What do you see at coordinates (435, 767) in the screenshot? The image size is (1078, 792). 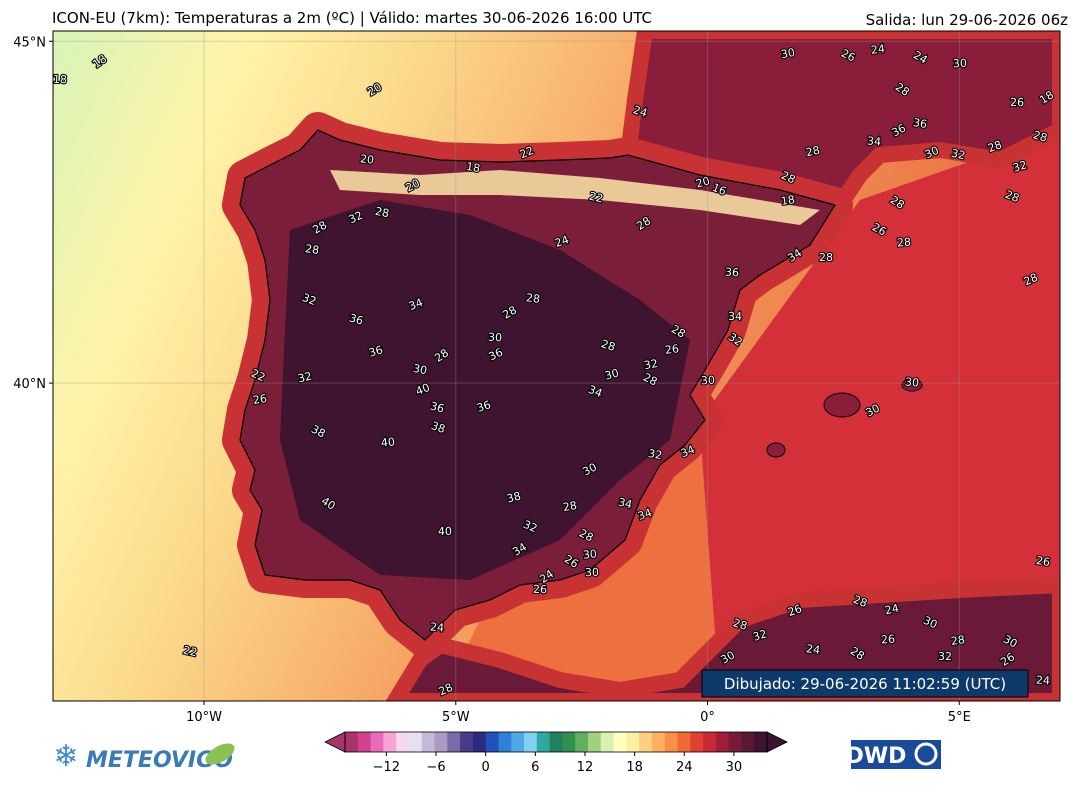 I see `colorbar-tick-label: −6` at bounding box center [435, 767].